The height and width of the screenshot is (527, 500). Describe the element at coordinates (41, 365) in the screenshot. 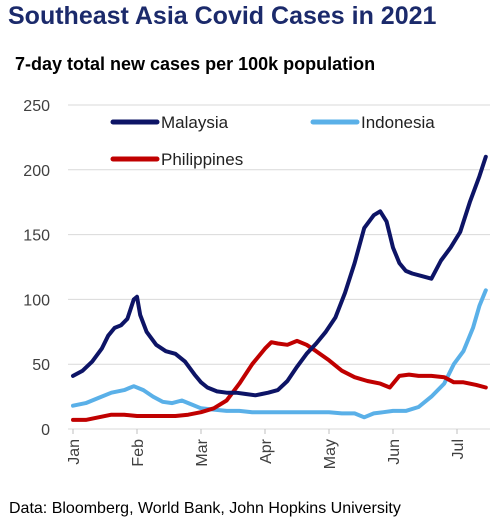

I see `y-tick-label: 50` at that location.